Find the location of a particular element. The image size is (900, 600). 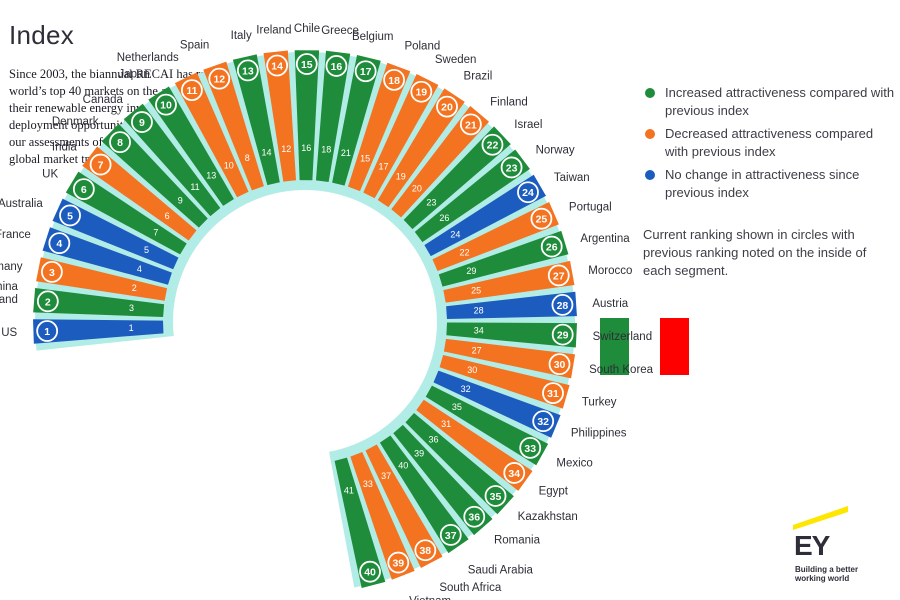

market-name-label: Belgium is located at coordinates (373, 37).